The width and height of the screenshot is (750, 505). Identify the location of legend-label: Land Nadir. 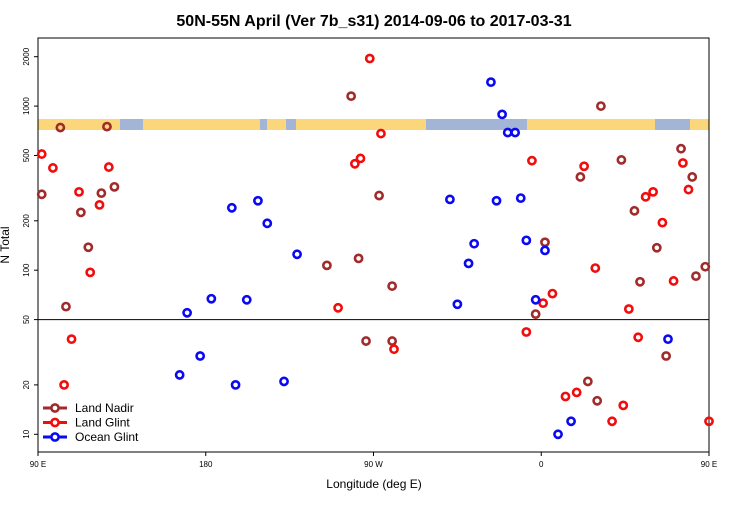
(104, 408).